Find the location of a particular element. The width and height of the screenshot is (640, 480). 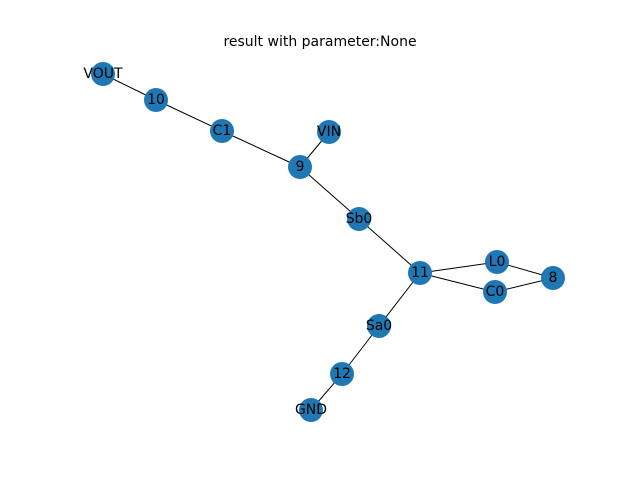

node-label-8: 8 is located at coordinates (553, 278).